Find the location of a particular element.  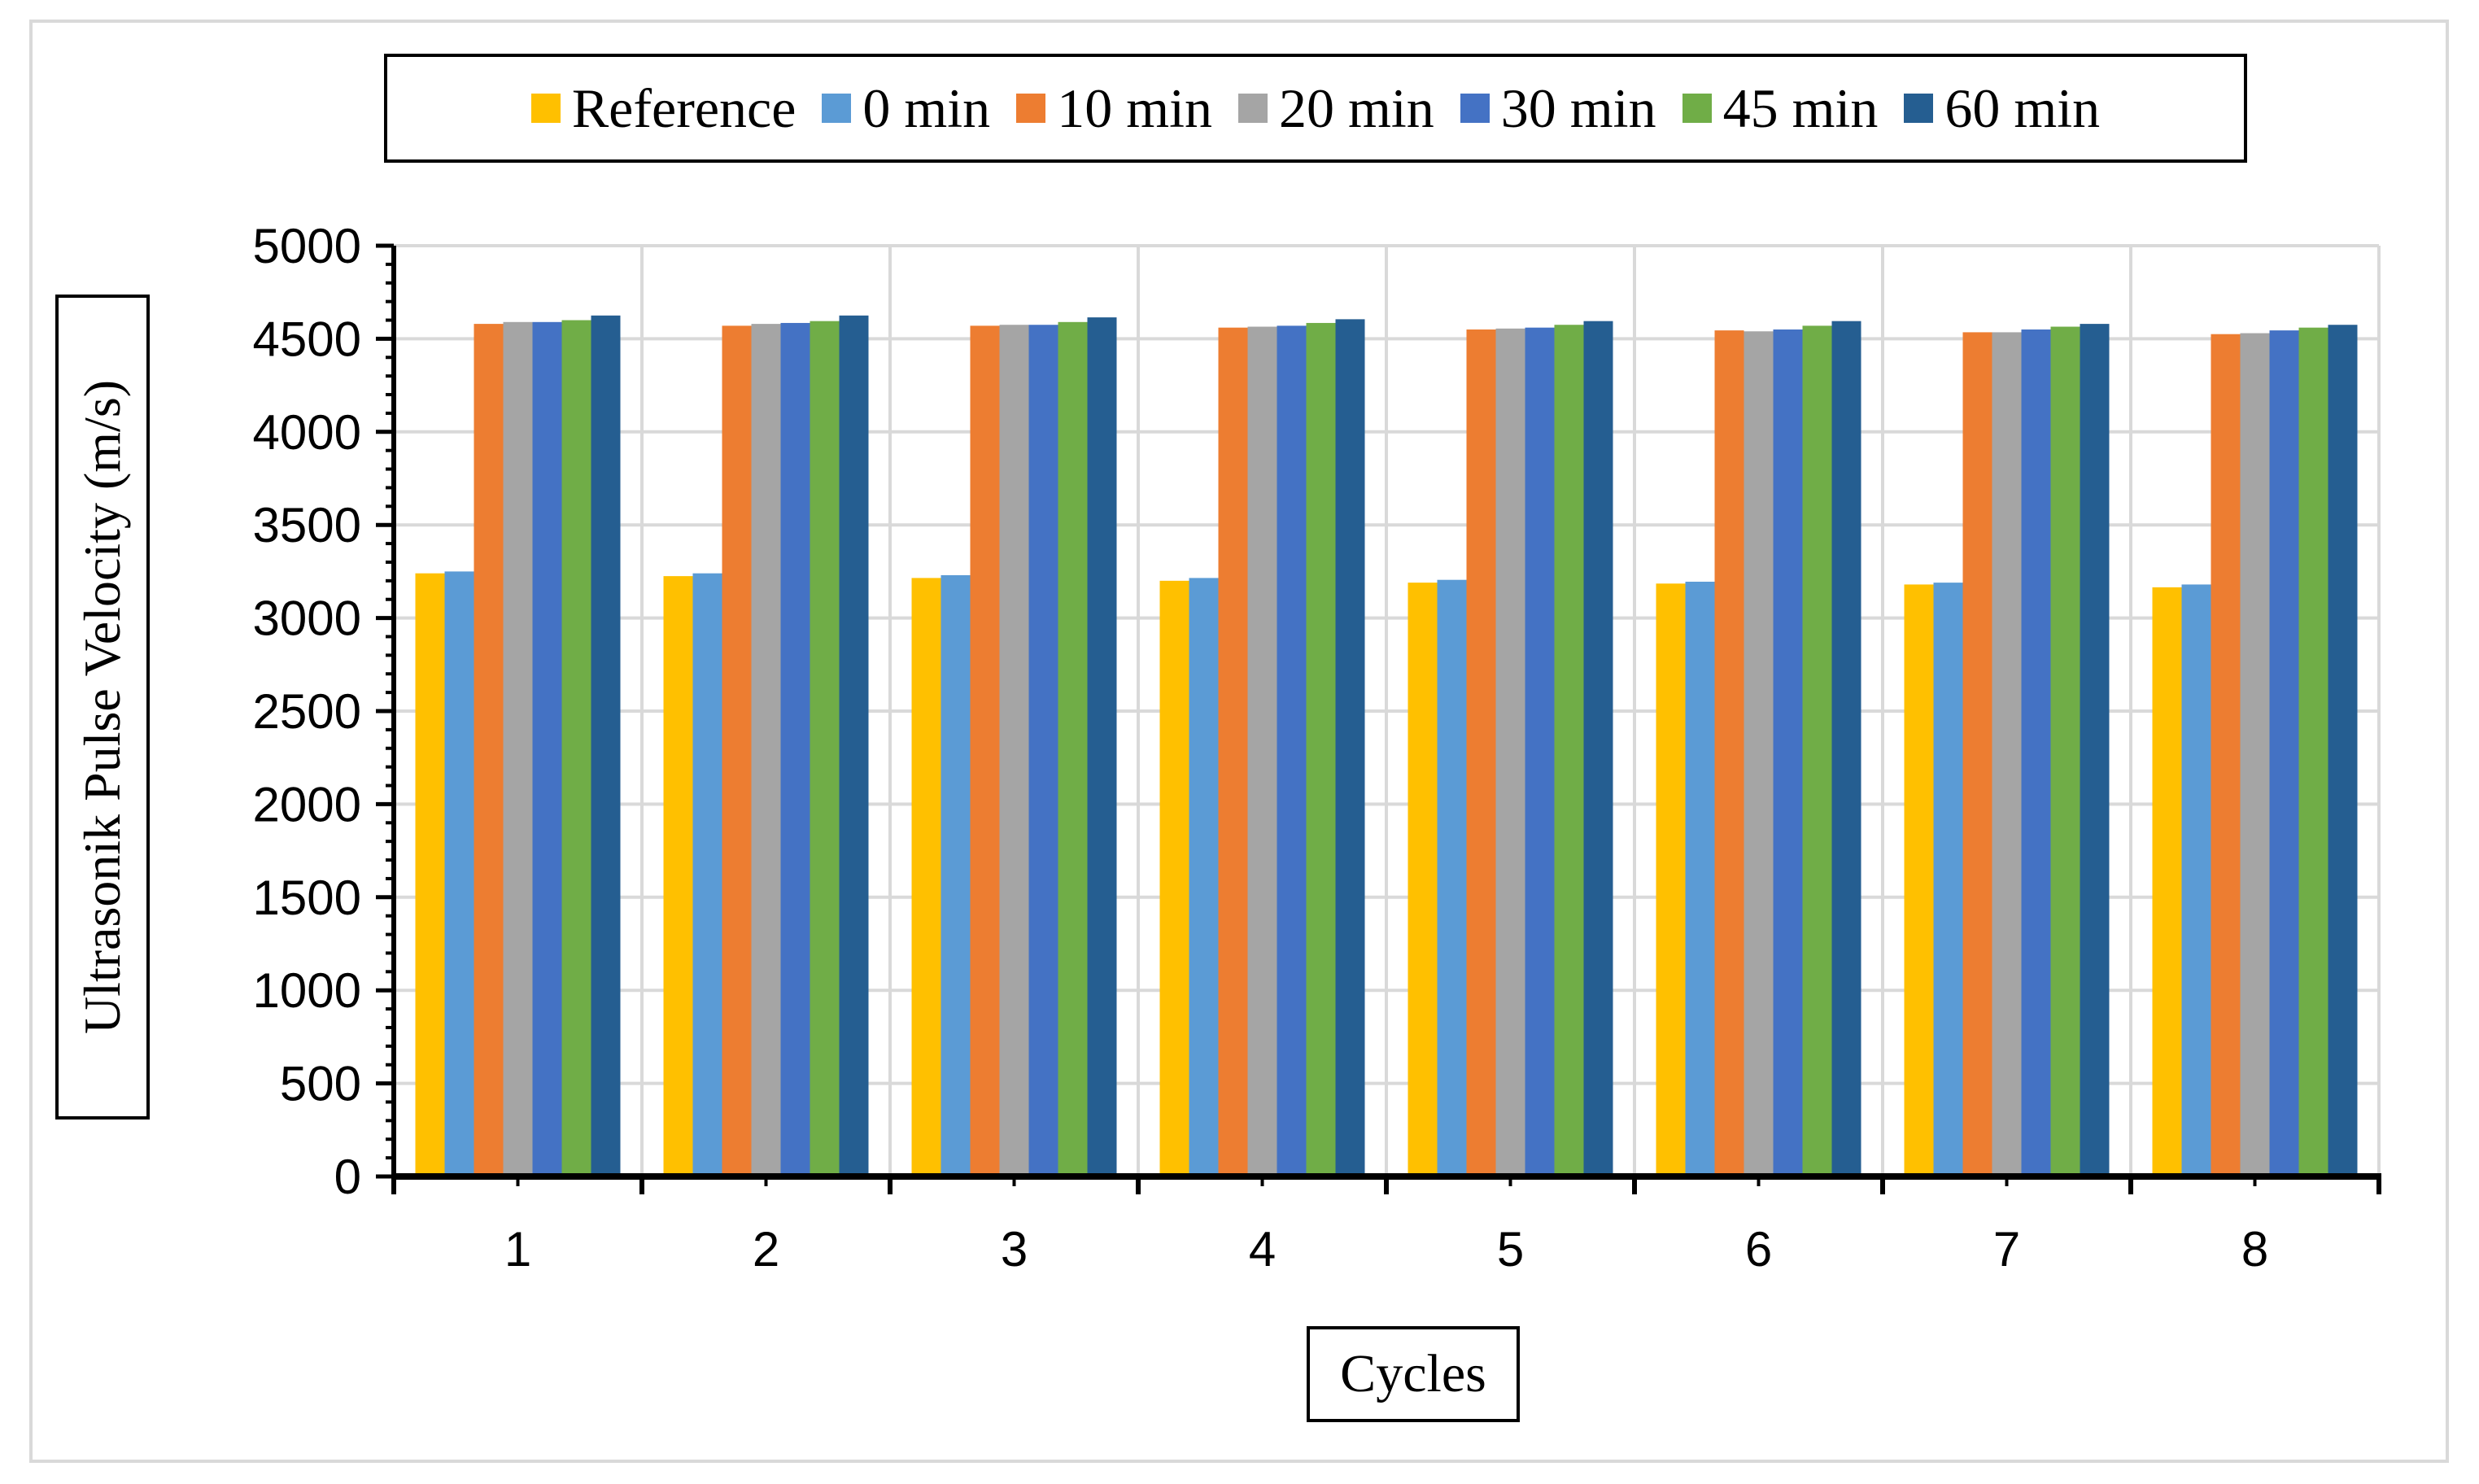

y-tick-label: 2000 is located at coordinates (307, 804).